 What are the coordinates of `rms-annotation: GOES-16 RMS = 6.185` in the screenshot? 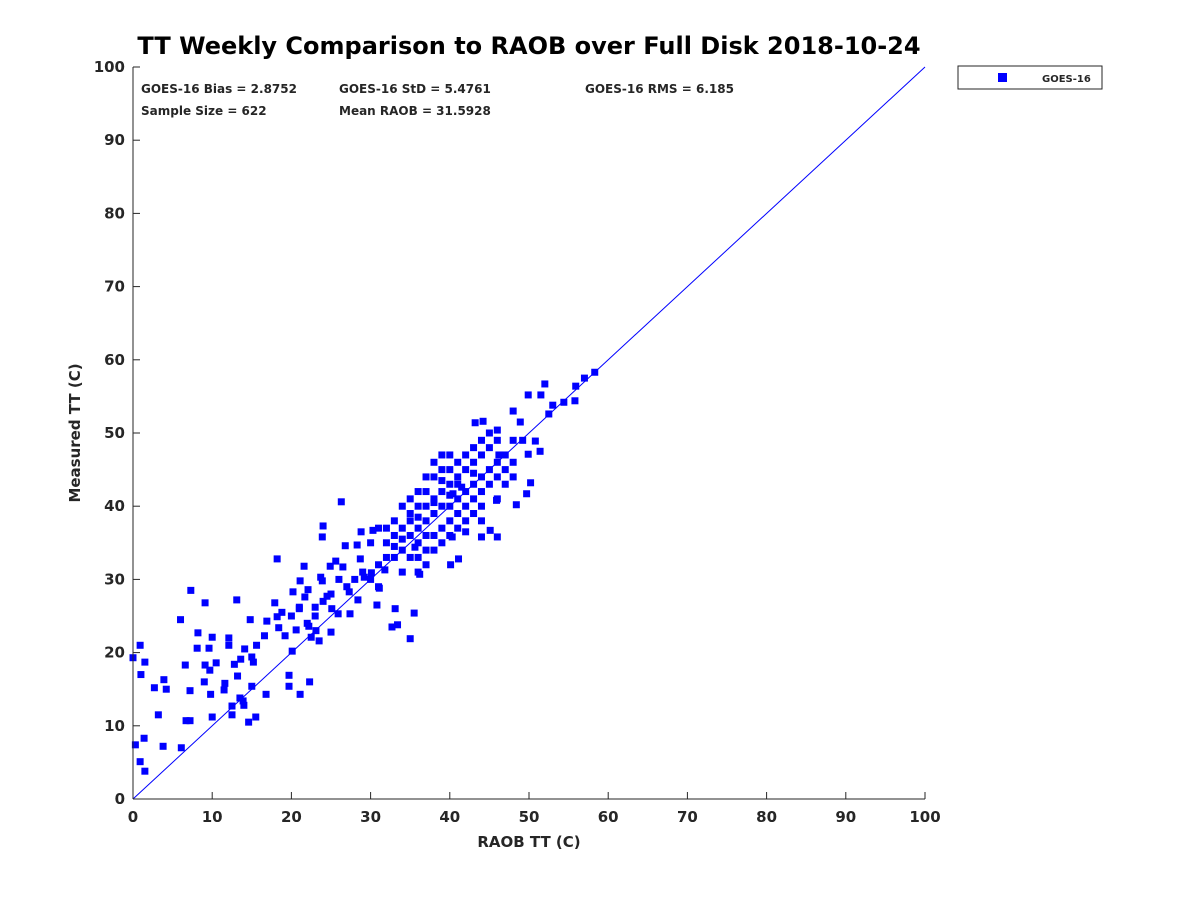 It's located at (659, 89).